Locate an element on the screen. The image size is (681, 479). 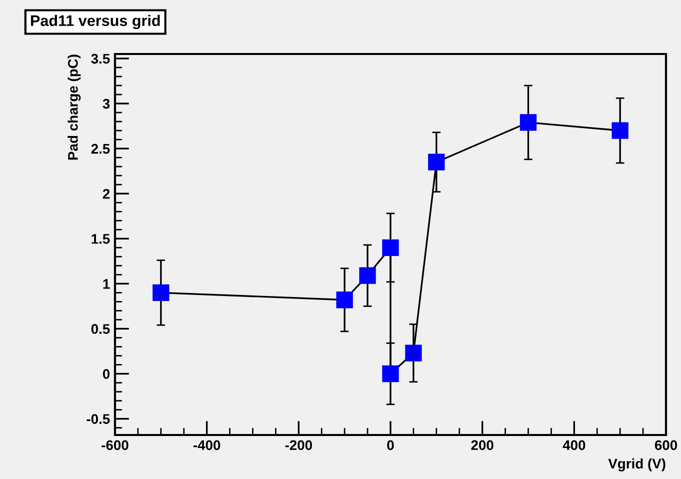
x-tick-label: 600 is located at coordinates (666, 445).